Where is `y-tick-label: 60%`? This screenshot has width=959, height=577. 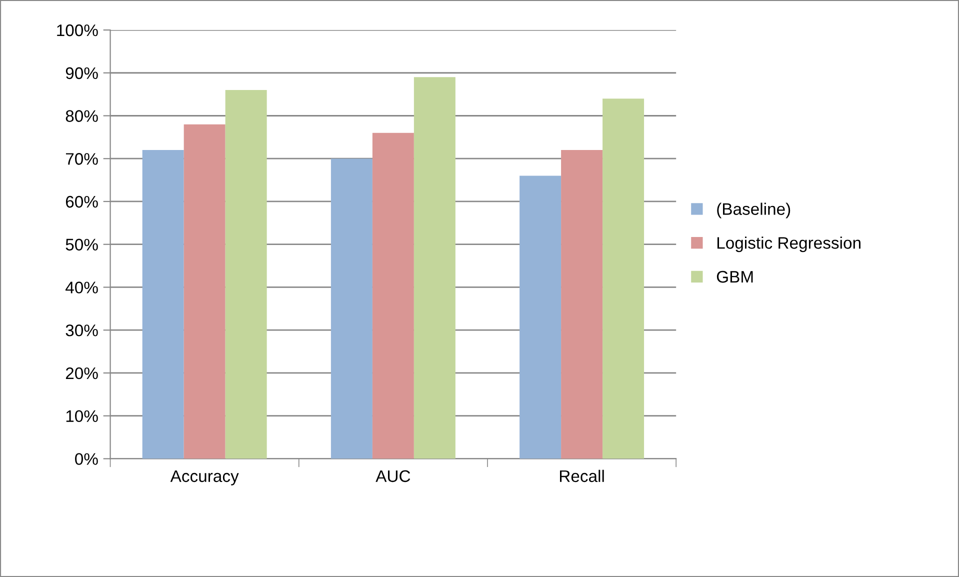
y-tick-label: 60% is located at coordinates (82, 202).